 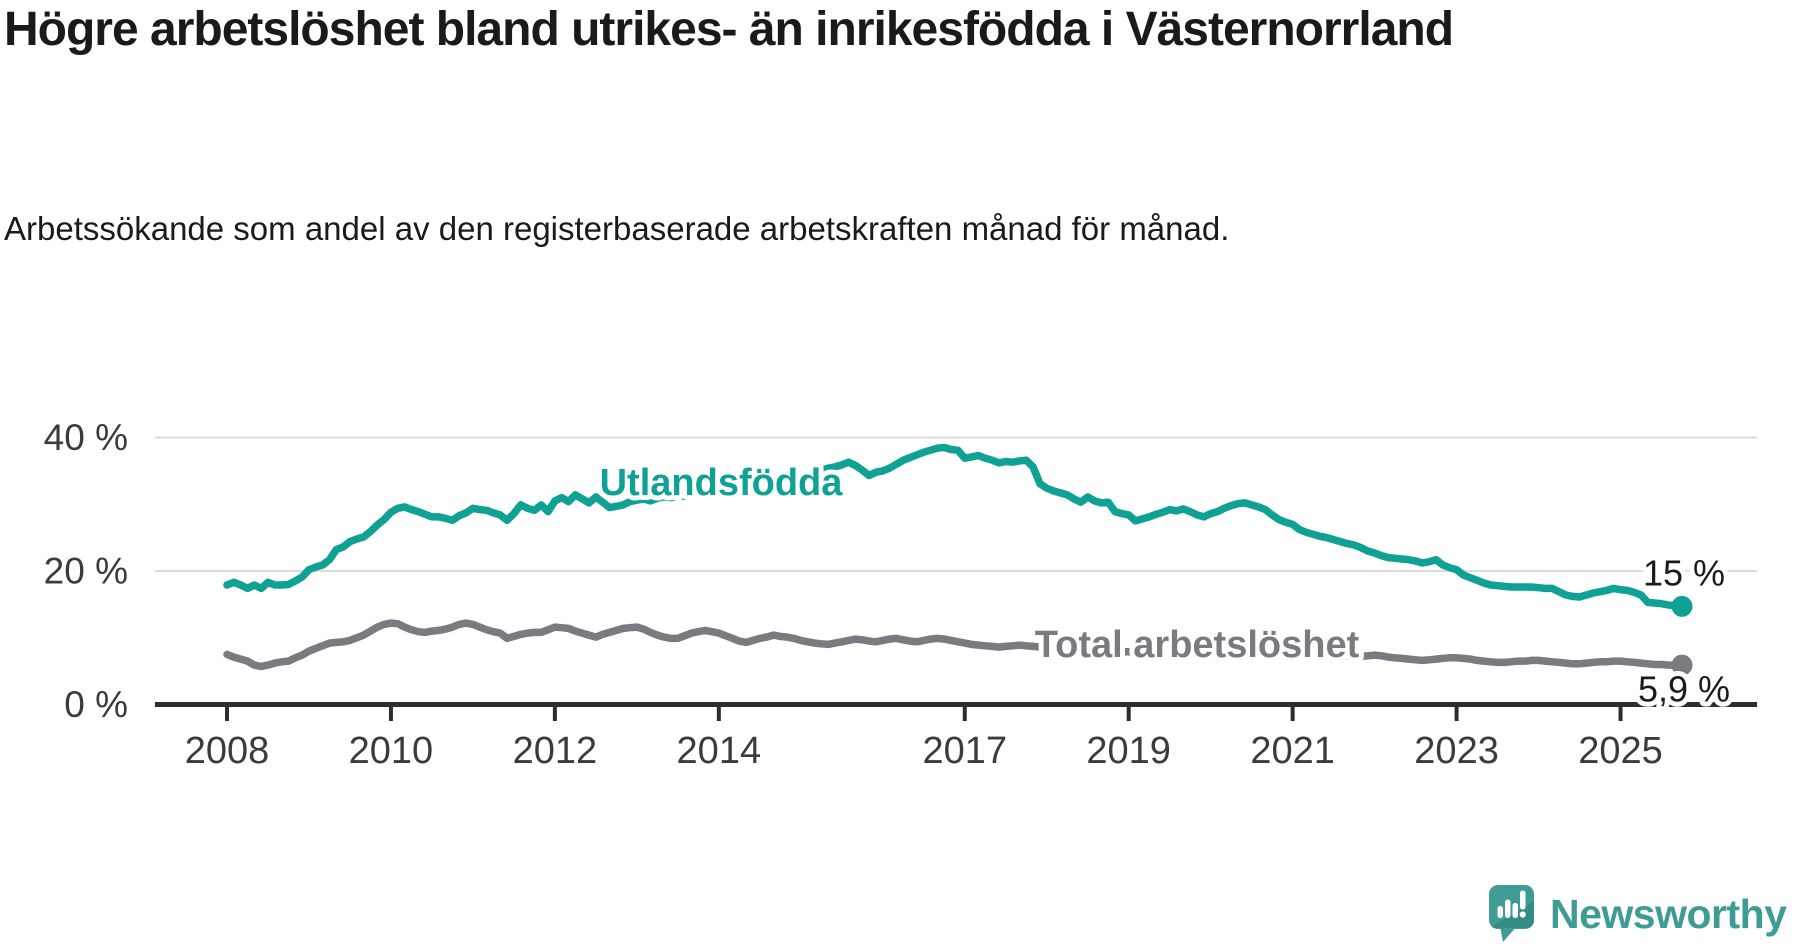 I want to click on series-label-utlandsf-dda: Utlandsfödda, so click(x=722, y=483).